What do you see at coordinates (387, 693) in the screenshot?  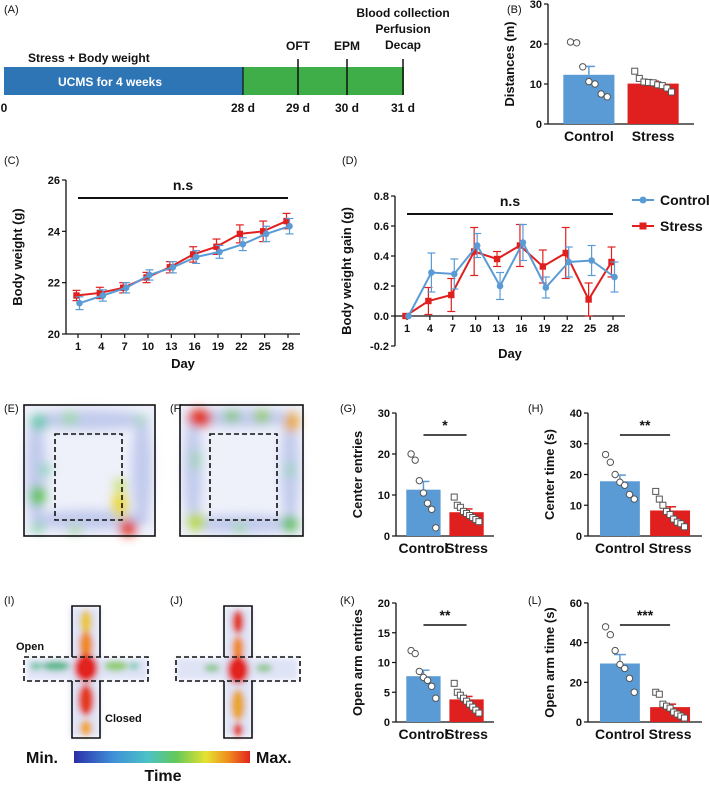 I see `y-tick-label: 5` at bounding box center [387, 693].